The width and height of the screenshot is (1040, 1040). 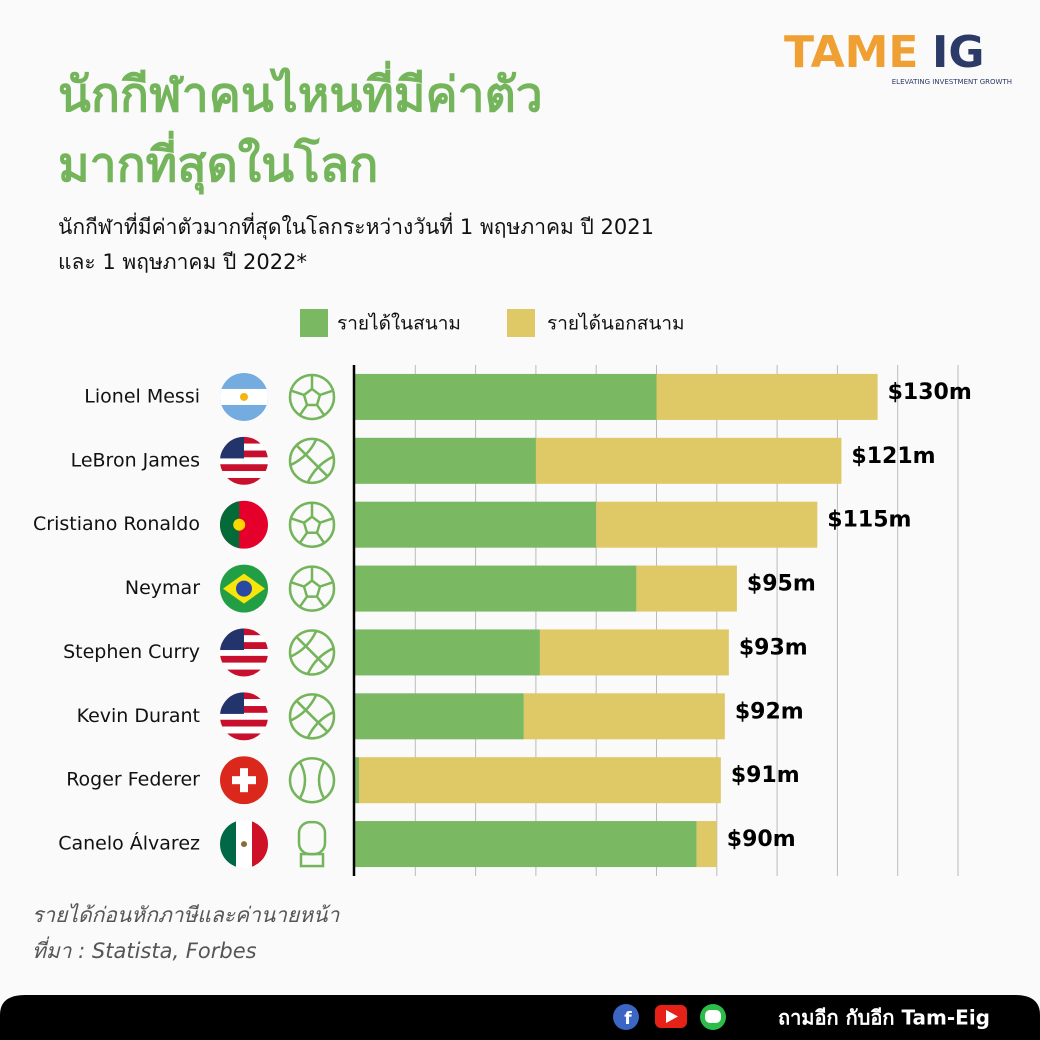 What do you see at coordinates (133, 780) in the screenshot?
I see `y-tick-label: Roger Federer` at bounding box center [133, 780].